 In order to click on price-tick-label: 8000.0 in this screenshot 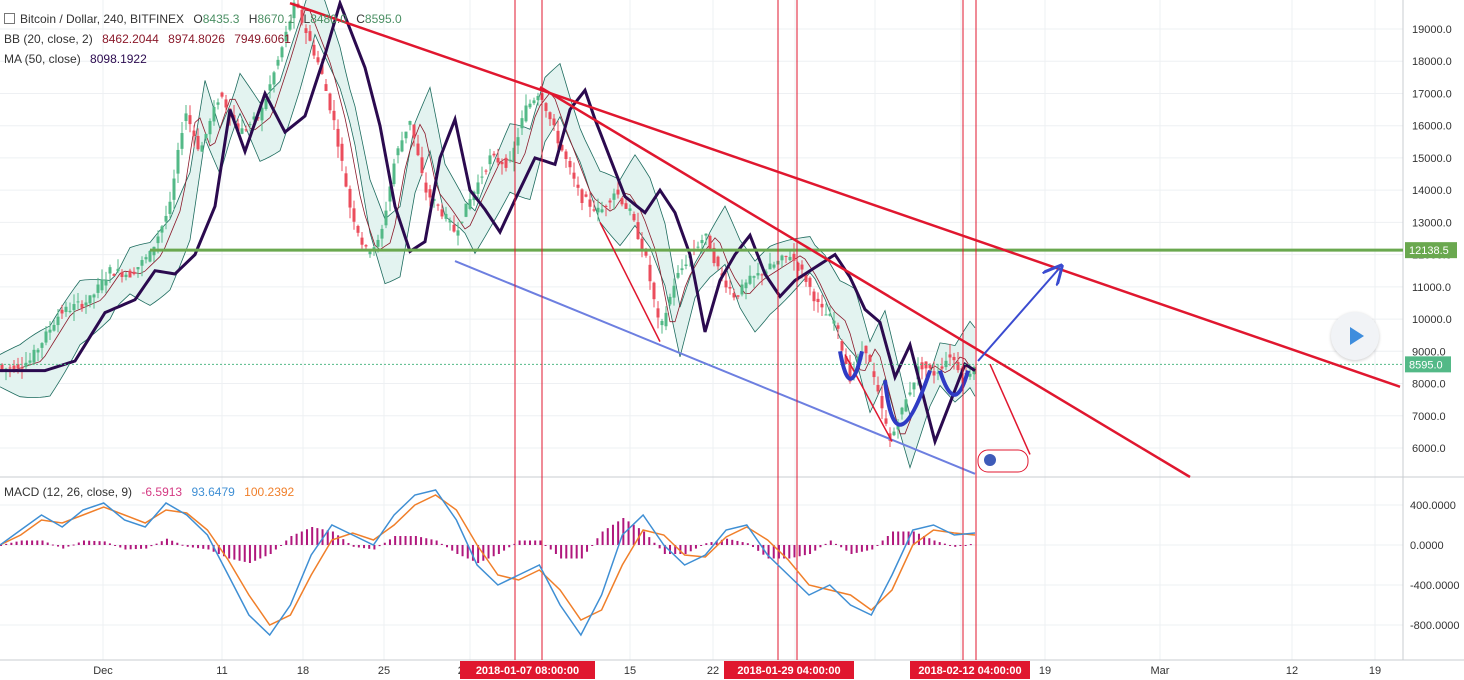, I will do `click(1429, 385)`.